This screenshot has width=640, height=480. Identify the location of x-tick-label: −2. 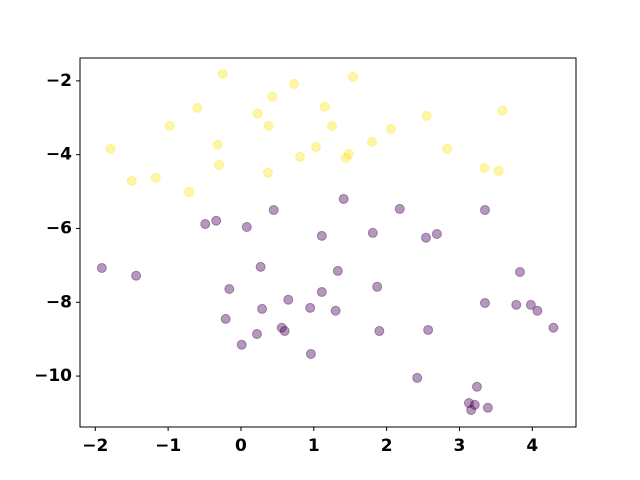
(95, 446).